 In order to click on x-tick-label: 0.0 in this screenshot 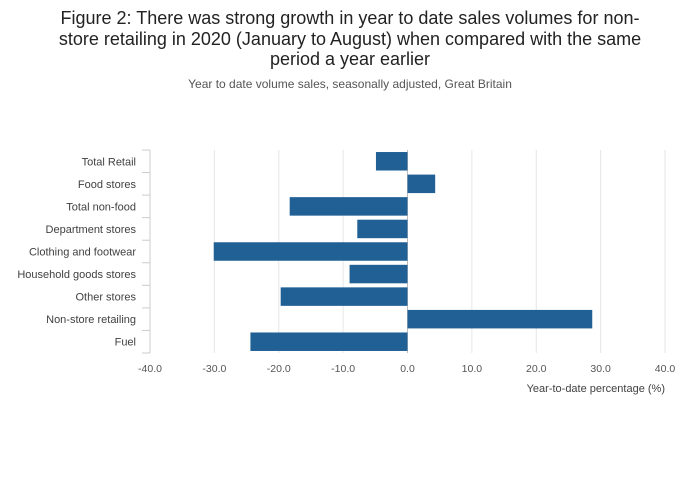, I will do `click(407, 369)`.